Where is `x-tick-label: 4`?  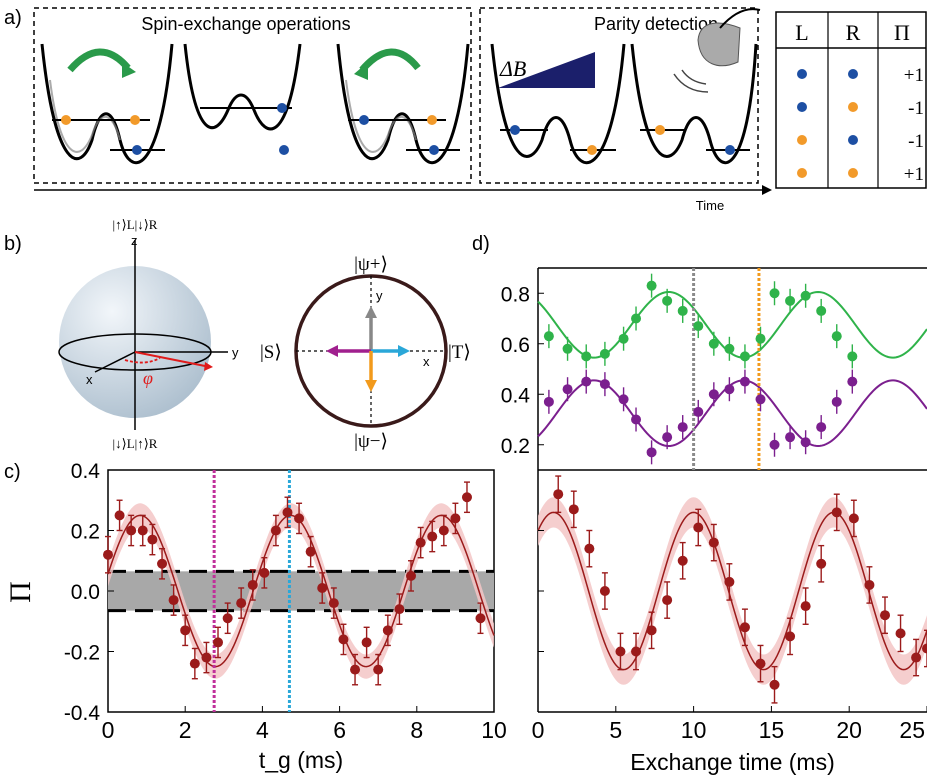 x-tick-label: 4 is located at coordinates (262, 730).